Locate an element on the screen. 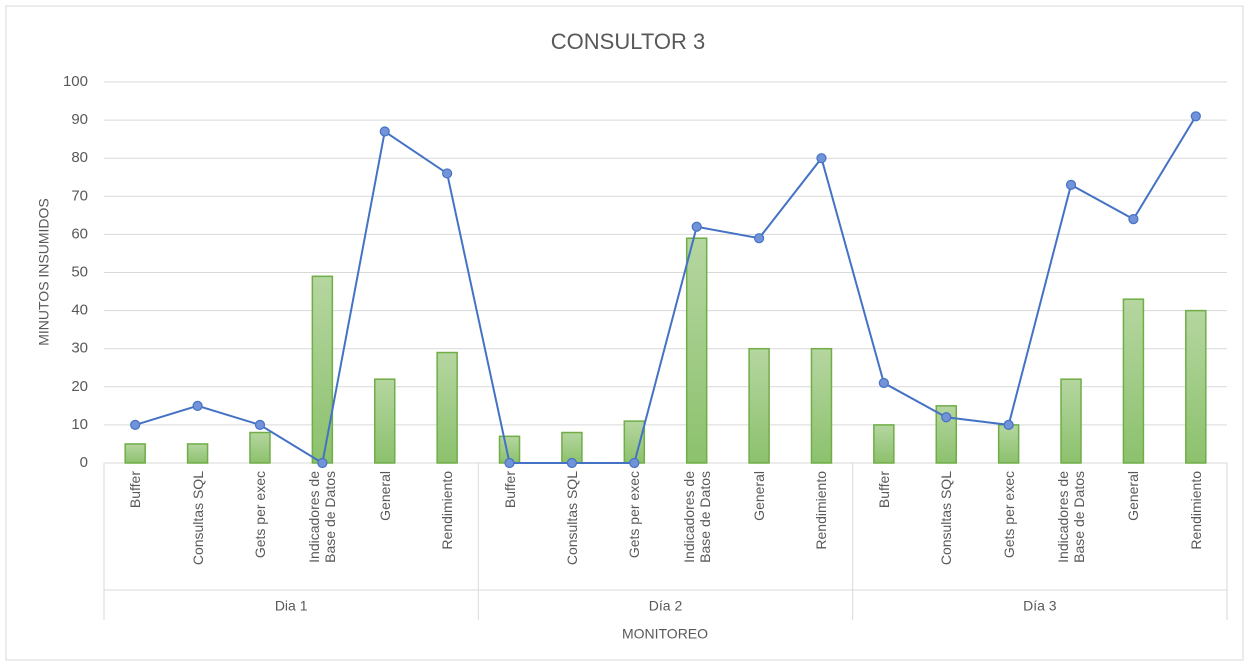  y-tick-label: 10 is located at coordinates (79, 424).